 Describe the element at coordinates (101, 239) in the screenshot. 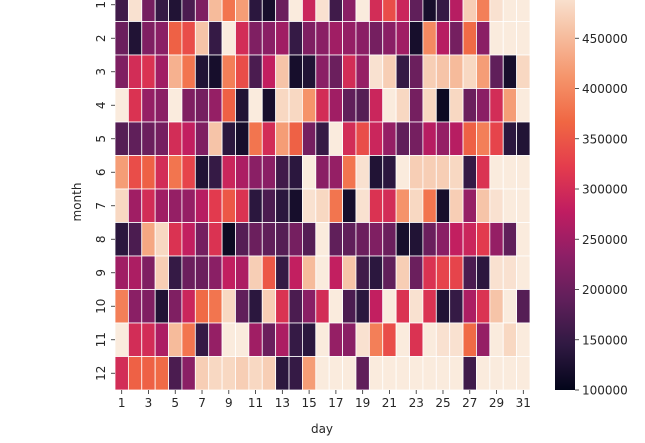

I see `y-tick-label: 8` at that location.